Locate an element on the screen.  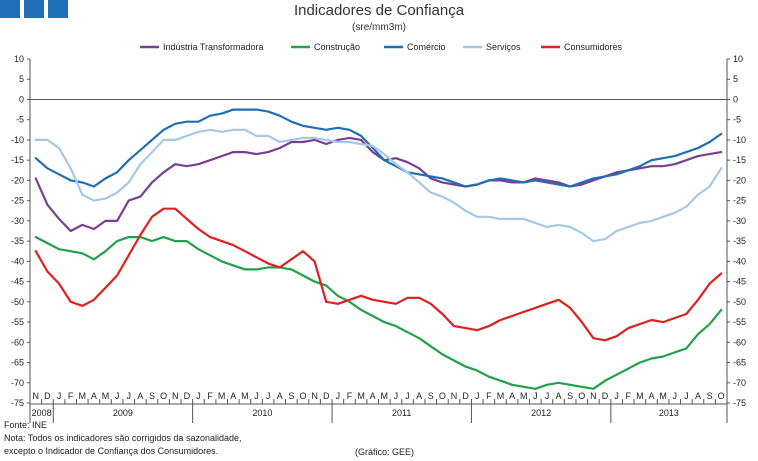
x-tick-label: O is located at coordinates (721, 396).